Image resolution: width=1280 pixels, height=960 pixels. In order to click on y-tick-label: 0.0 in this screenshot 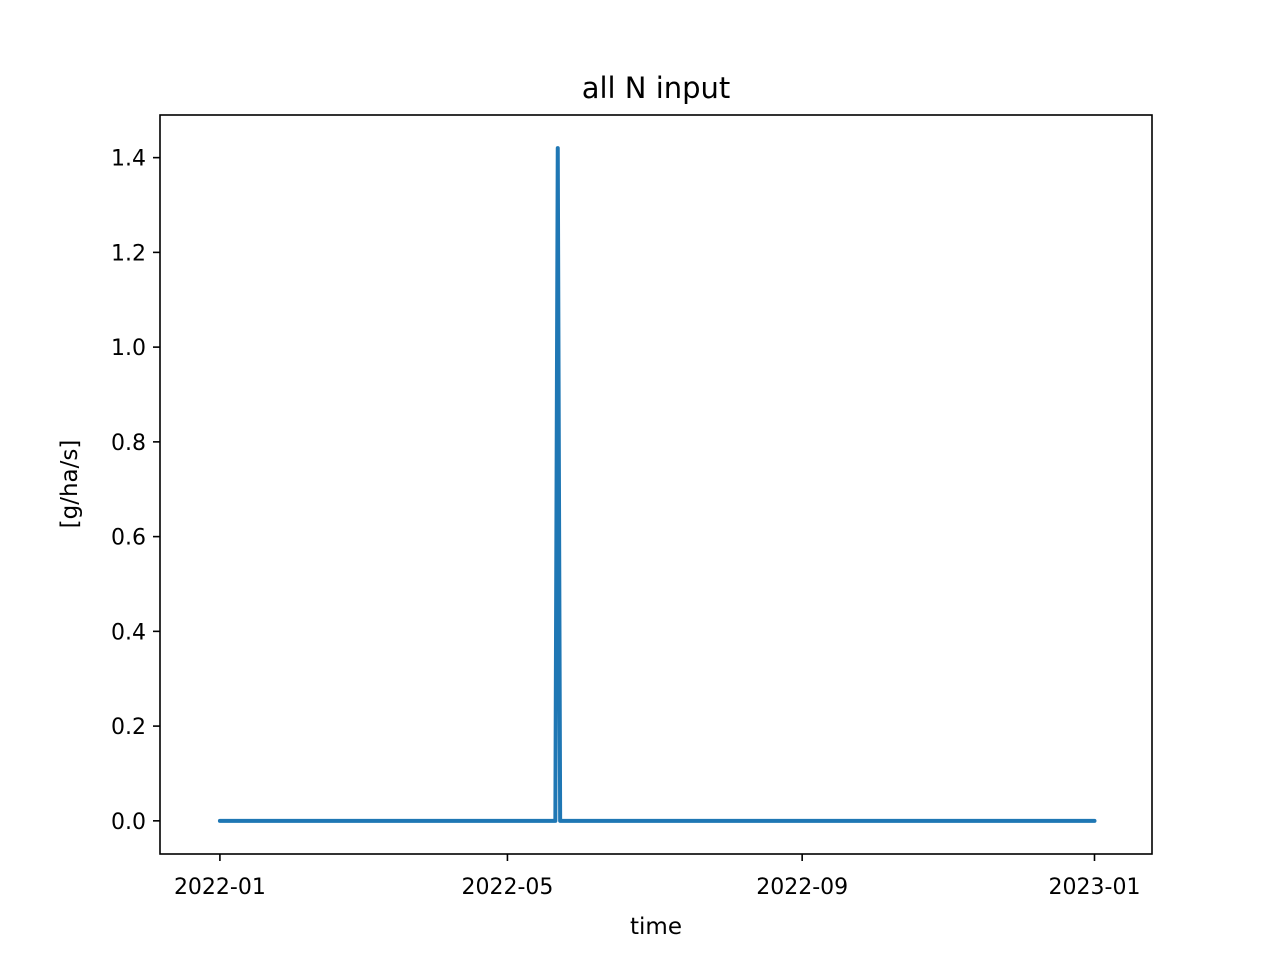, I will do `click(128, 822)`.